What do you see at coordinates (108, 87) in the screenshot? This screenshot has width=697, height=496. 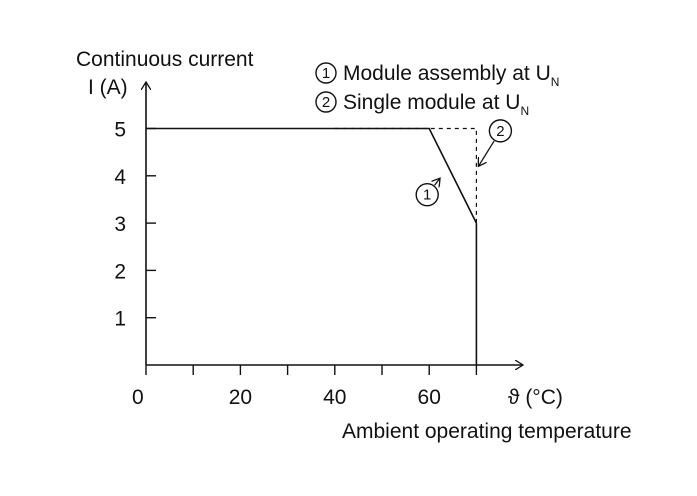 I see `y-axis-label-line2: I (A)` at bounding box center [108, 87].